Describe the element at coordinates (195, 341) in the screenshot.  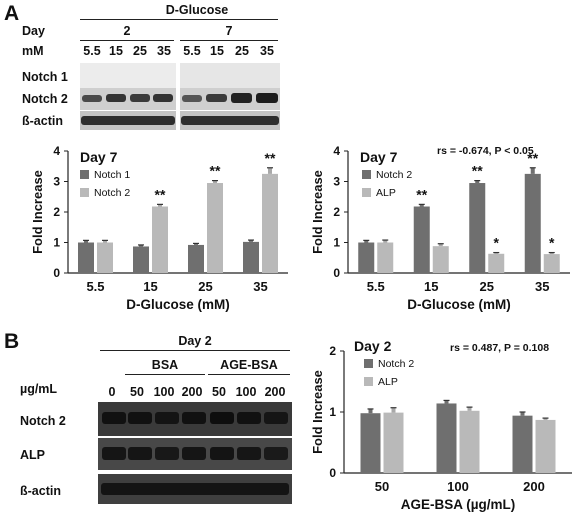
I see `blot-b-day-header: Day 2` at that location.